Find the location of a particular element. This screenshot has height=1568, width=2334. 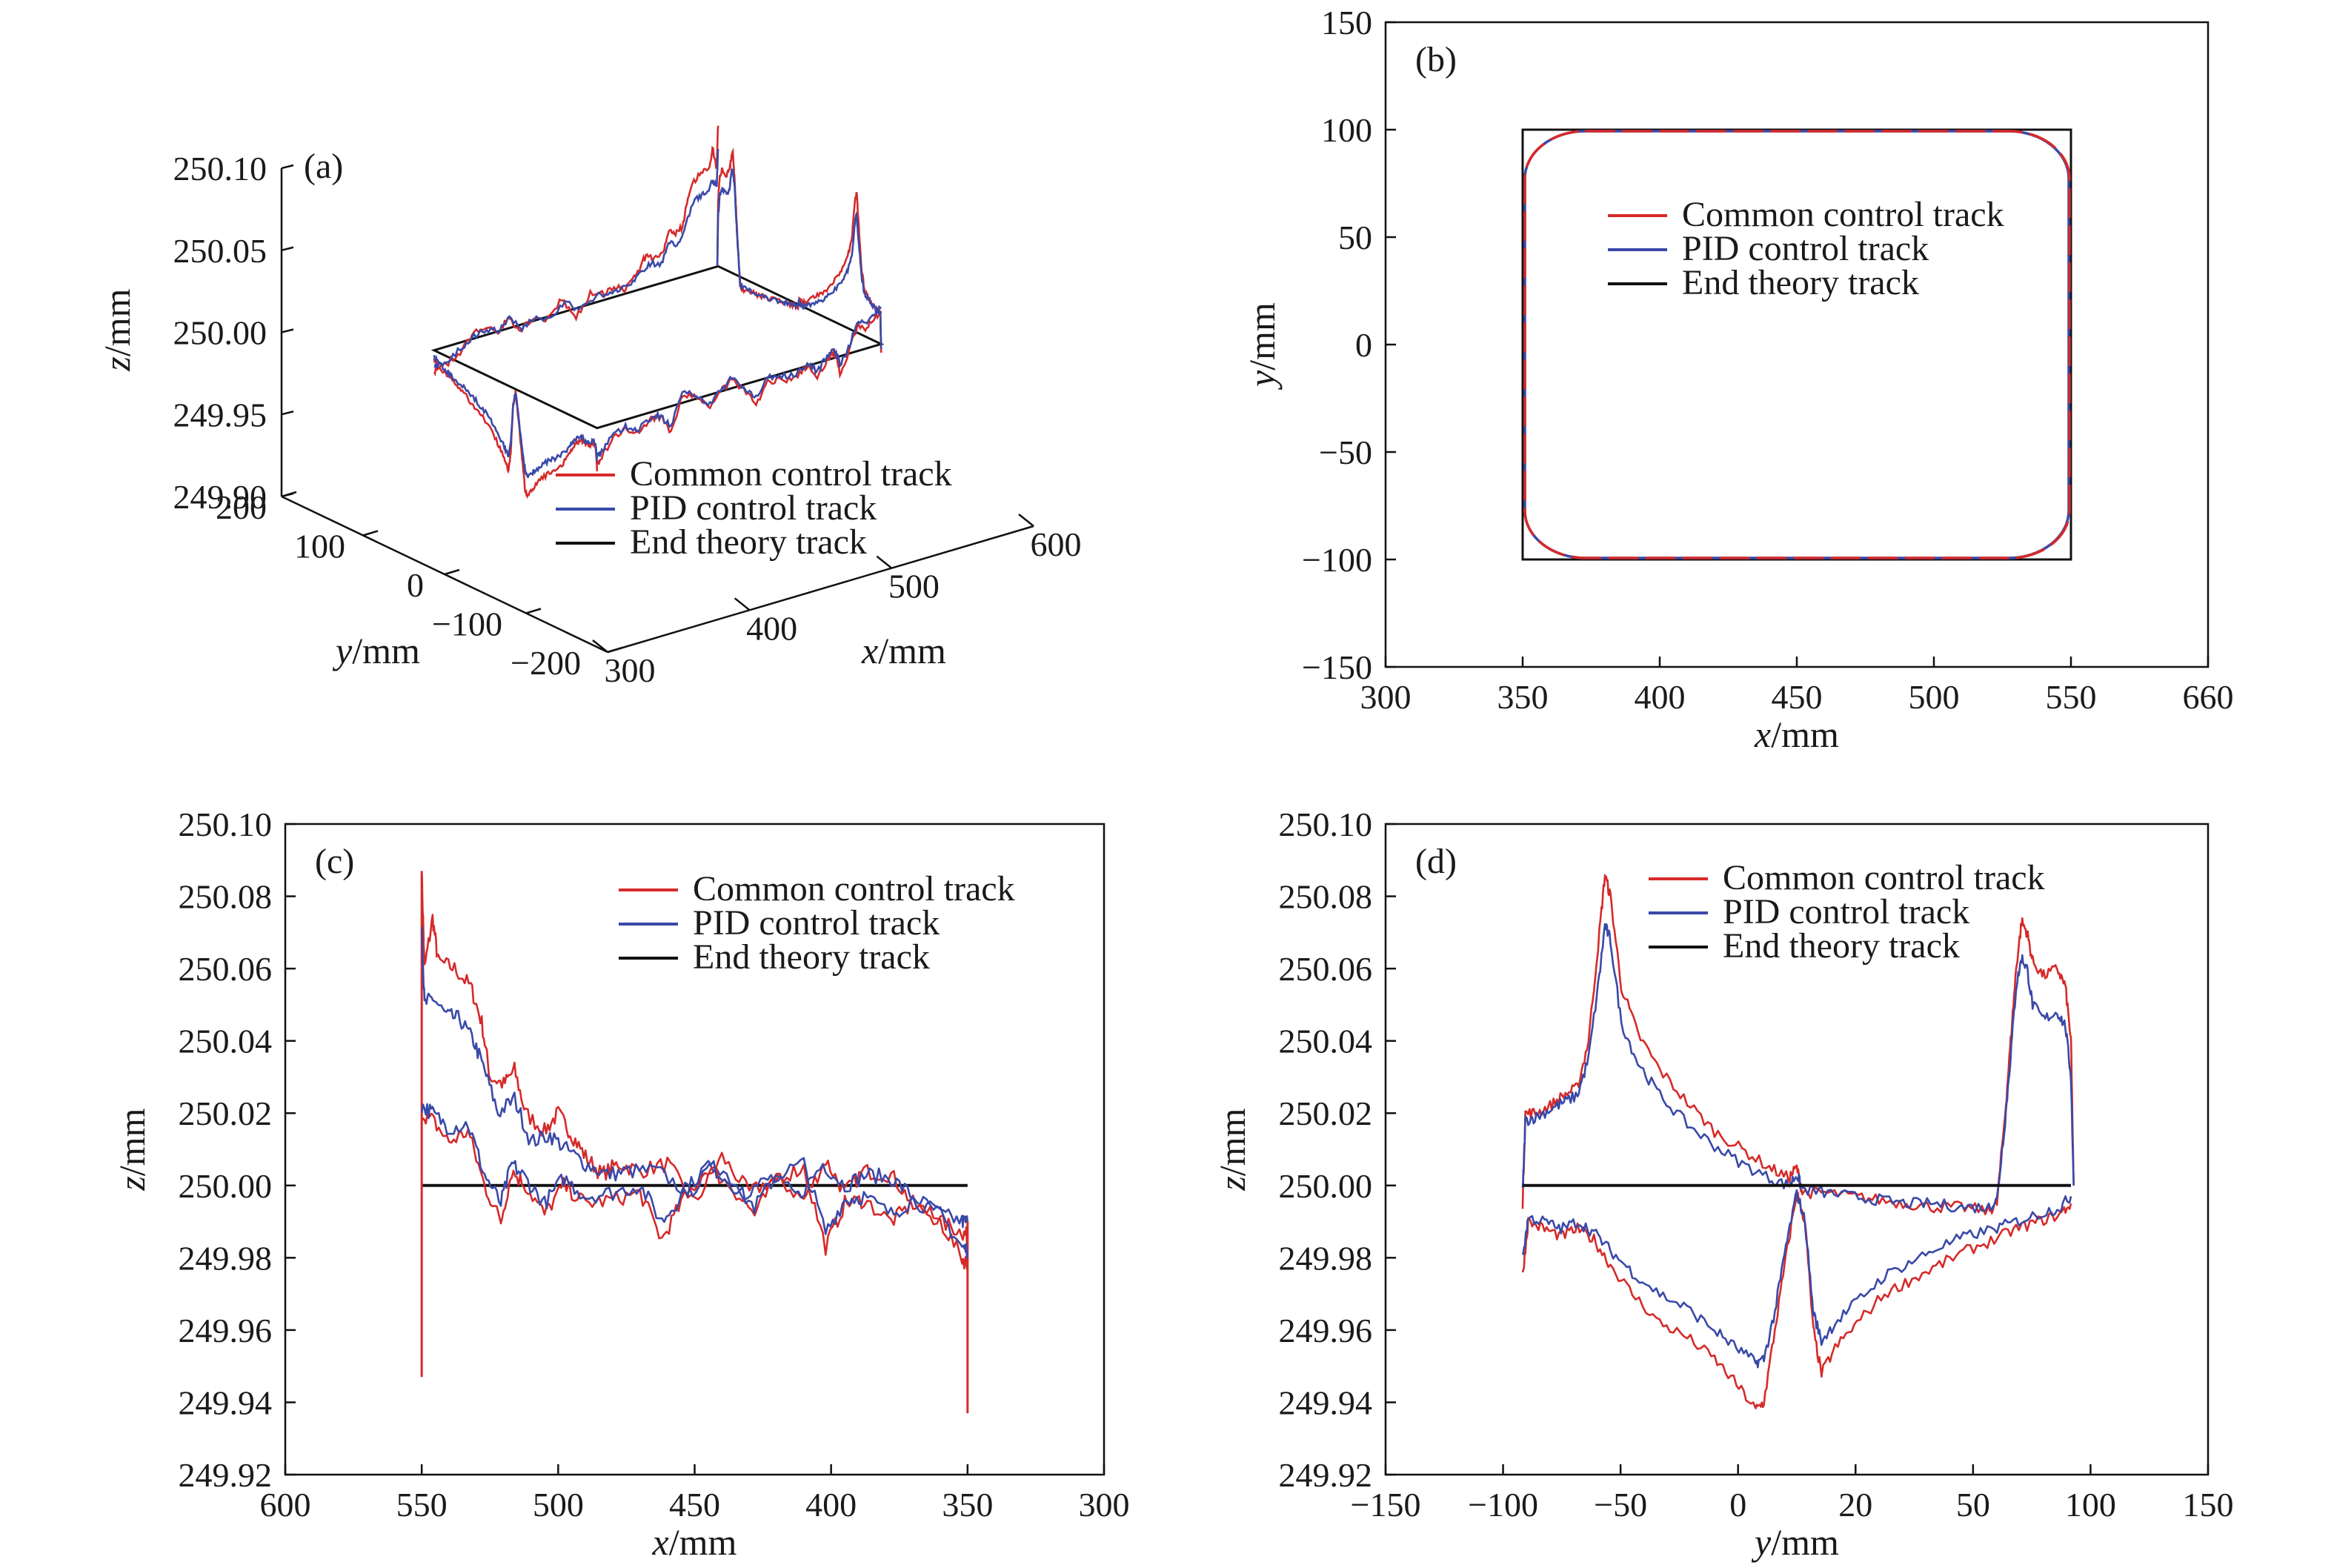

panel-label: (c) is located at coordinates (334, 861).